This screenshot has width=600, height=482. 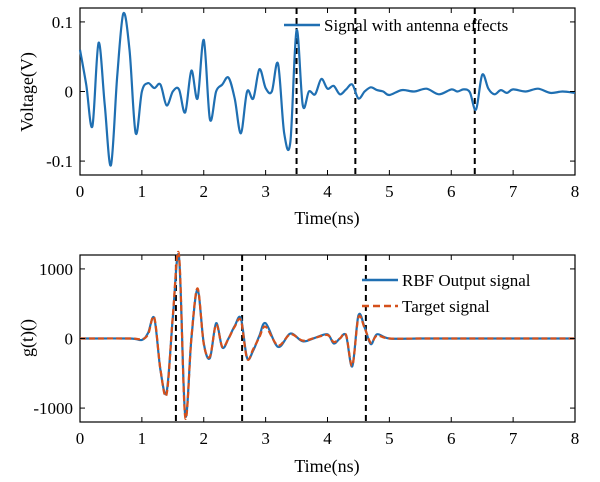 What do you see at coordinates (69, 92) in the screenshot?
I see `top-y-tick-label: 0` at bounding box center [69, 92].